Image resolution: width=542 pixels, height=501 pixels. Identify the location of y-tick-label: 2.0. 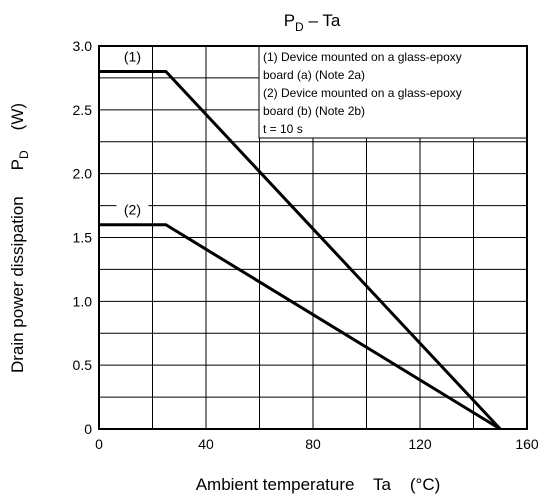
(83, 174).